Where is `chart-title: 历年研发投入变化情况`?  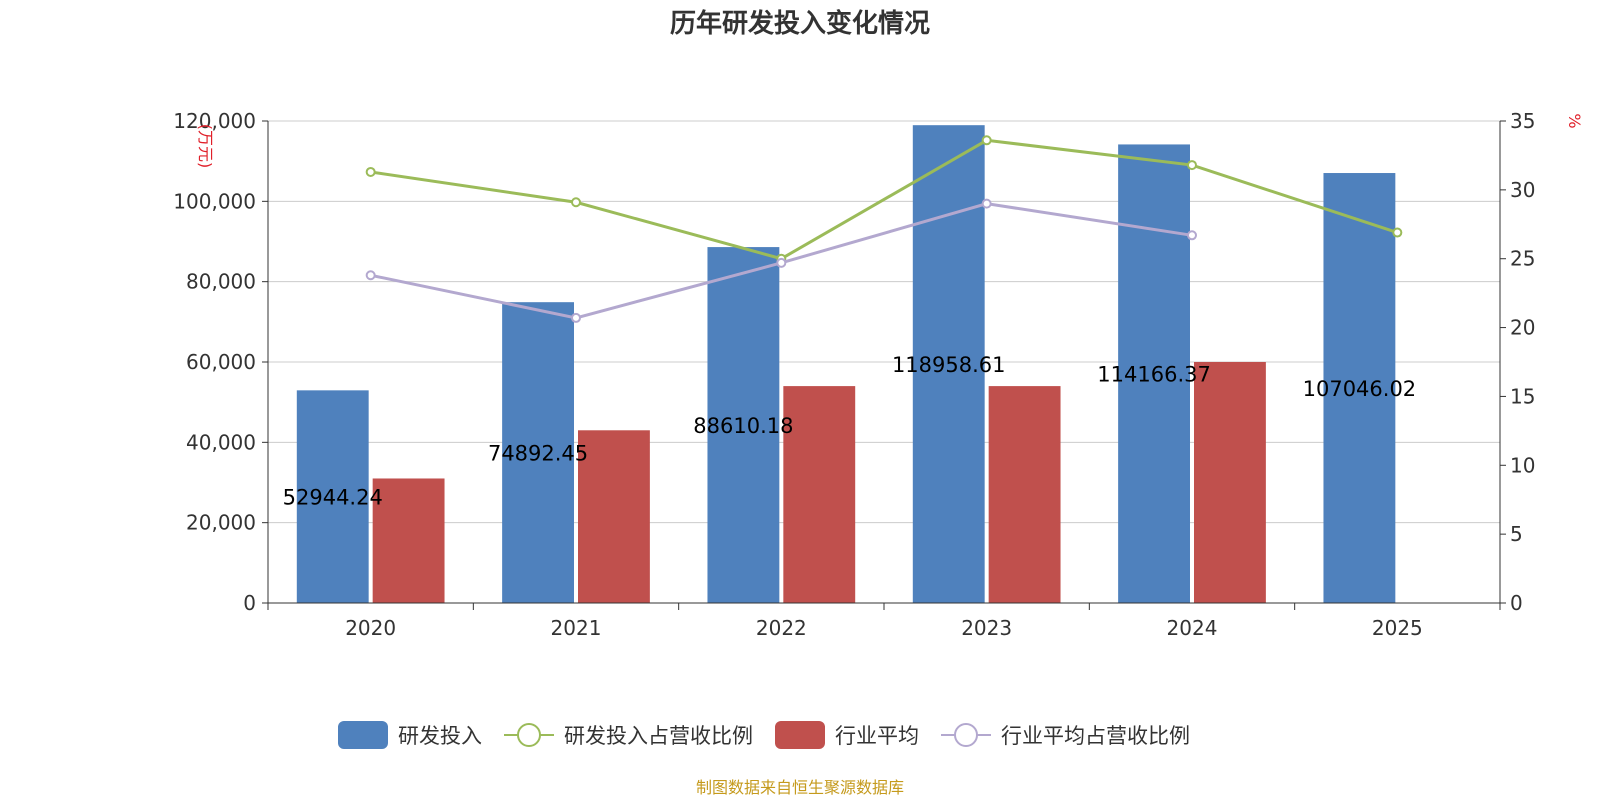 chart-title: 历年研发投入变化情况 is located at coordinates (800, 23).